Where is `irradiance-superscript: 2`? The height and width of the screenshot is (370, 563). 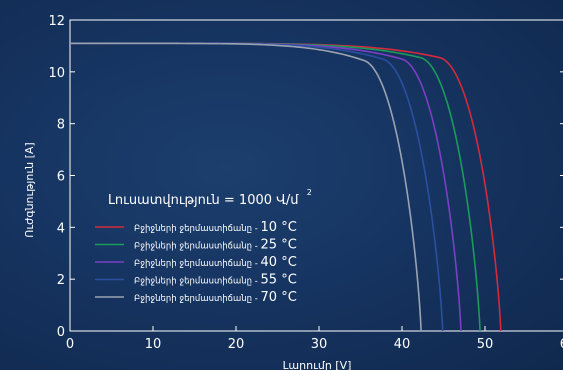
irradiance-superscript: 2 is located at coordinates (309, 192).